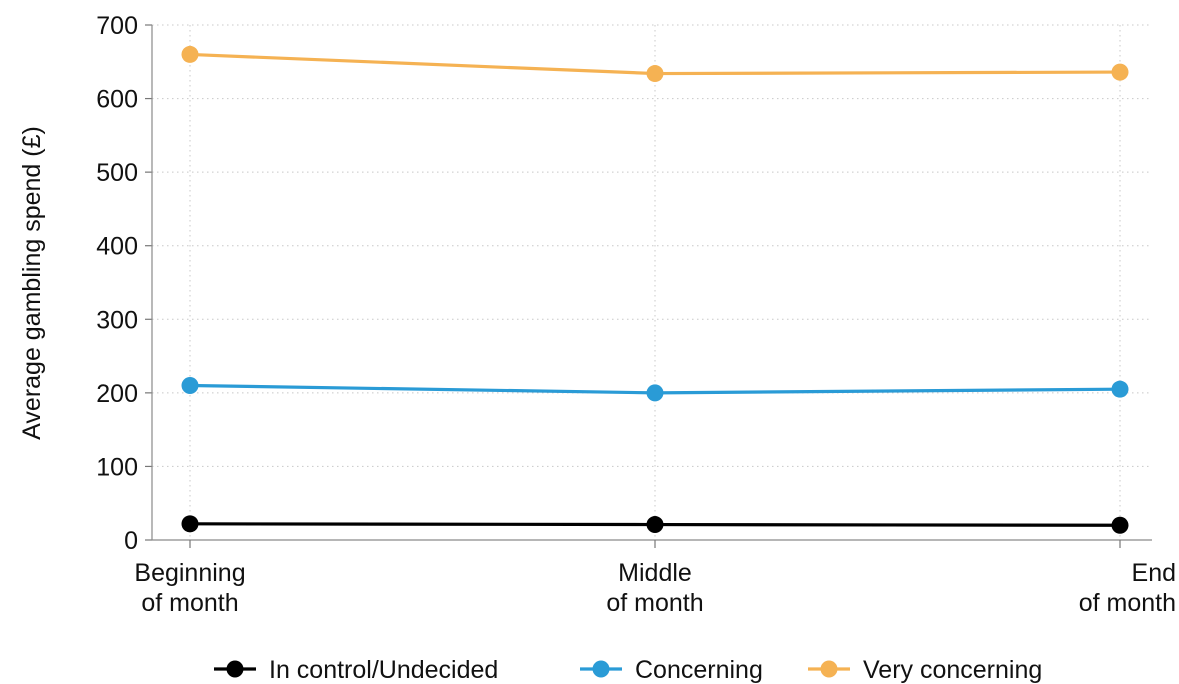  I want to click on y-tick-label: 0, so click(131, 541).